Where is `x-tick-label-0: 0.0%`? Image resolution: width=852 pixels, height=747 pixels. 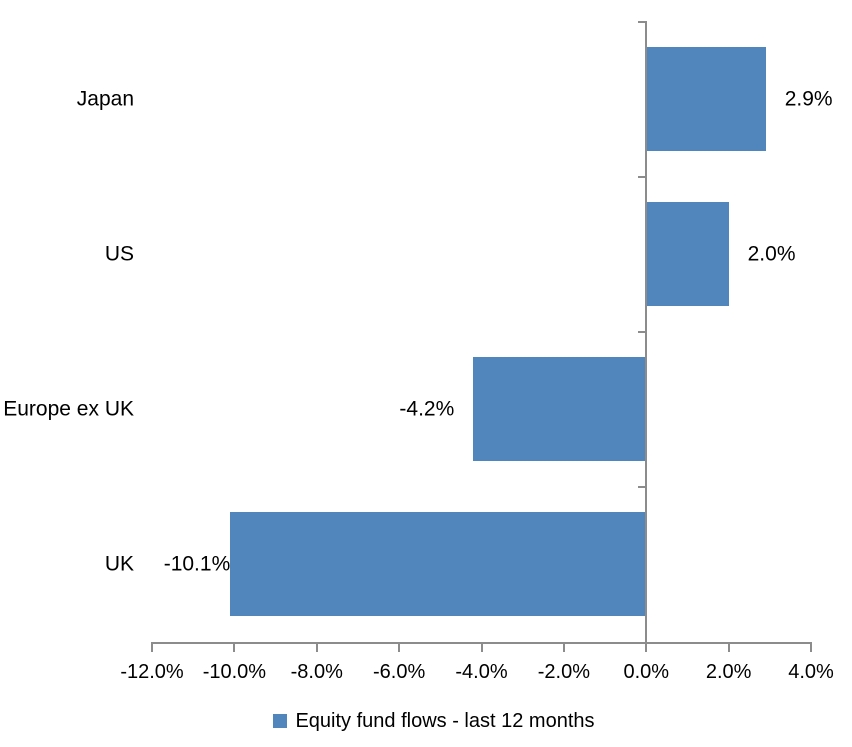
x-tick-label-0: 0.0% is located at coordinates (646, 672).